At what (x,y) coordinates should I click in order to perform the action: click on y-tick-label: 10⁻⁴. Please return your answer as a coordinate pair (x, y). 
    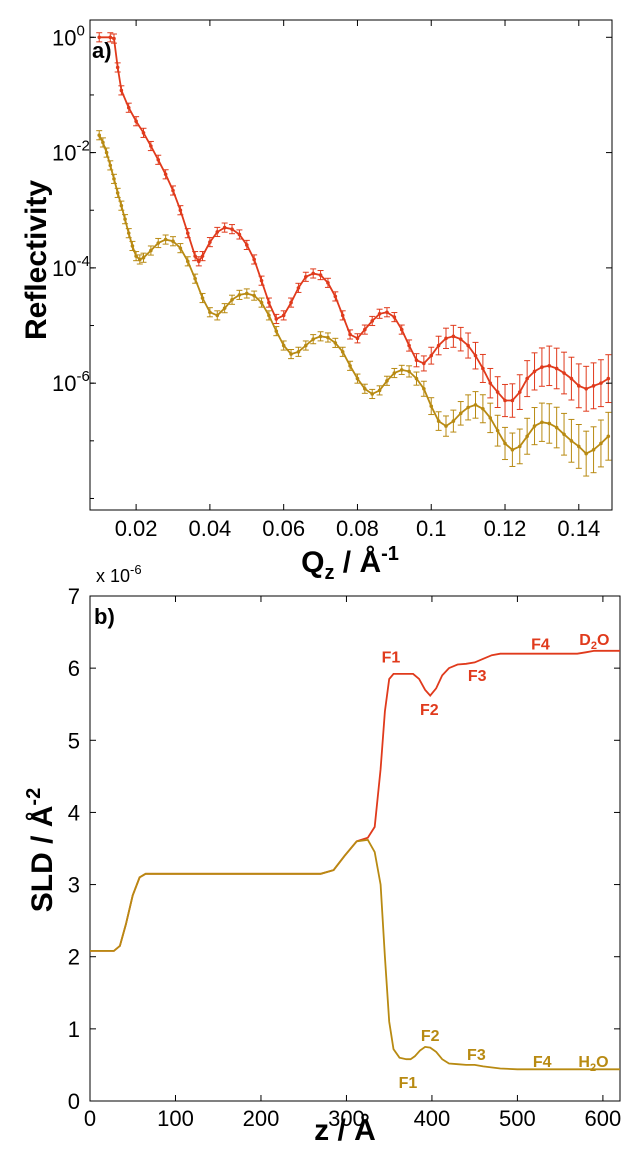
    Looking at the image, I should click on (71, 267).